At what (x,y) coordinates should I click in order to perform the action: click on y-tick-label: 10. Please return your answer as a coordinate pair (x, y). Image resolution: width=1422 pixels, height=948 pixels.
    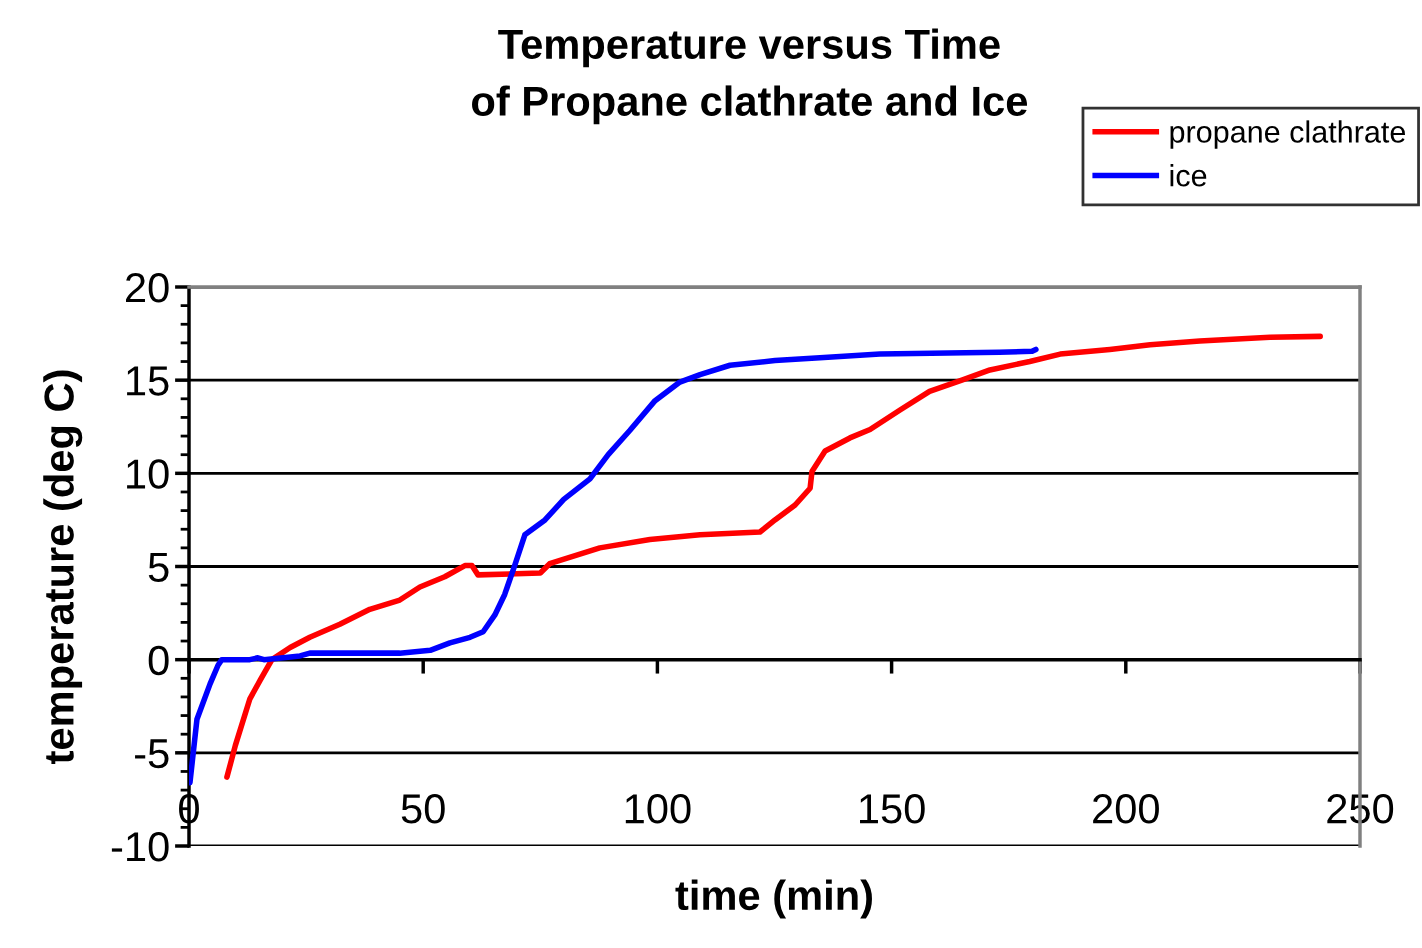
    Looking at the image, I should click on (148, 474).